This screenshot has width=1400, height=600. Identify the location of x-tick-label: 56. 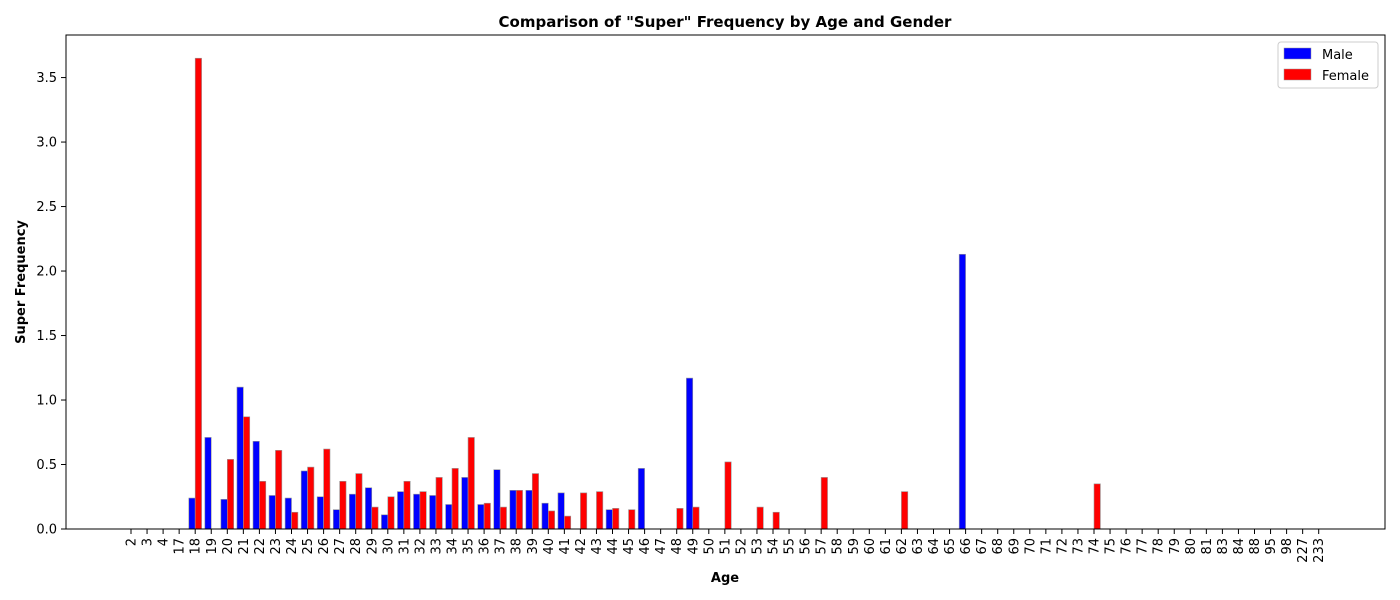
(806, 546).